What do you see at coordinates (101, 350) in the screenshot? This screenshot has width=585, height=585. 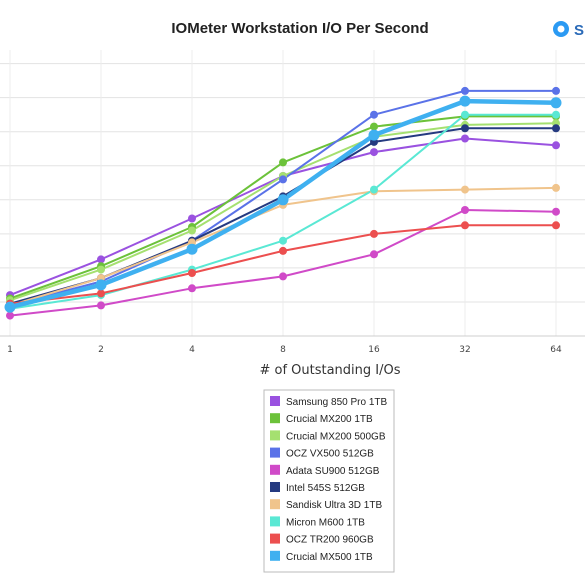 I see `x-tick-label: 2` at bounding box center [101, 350].